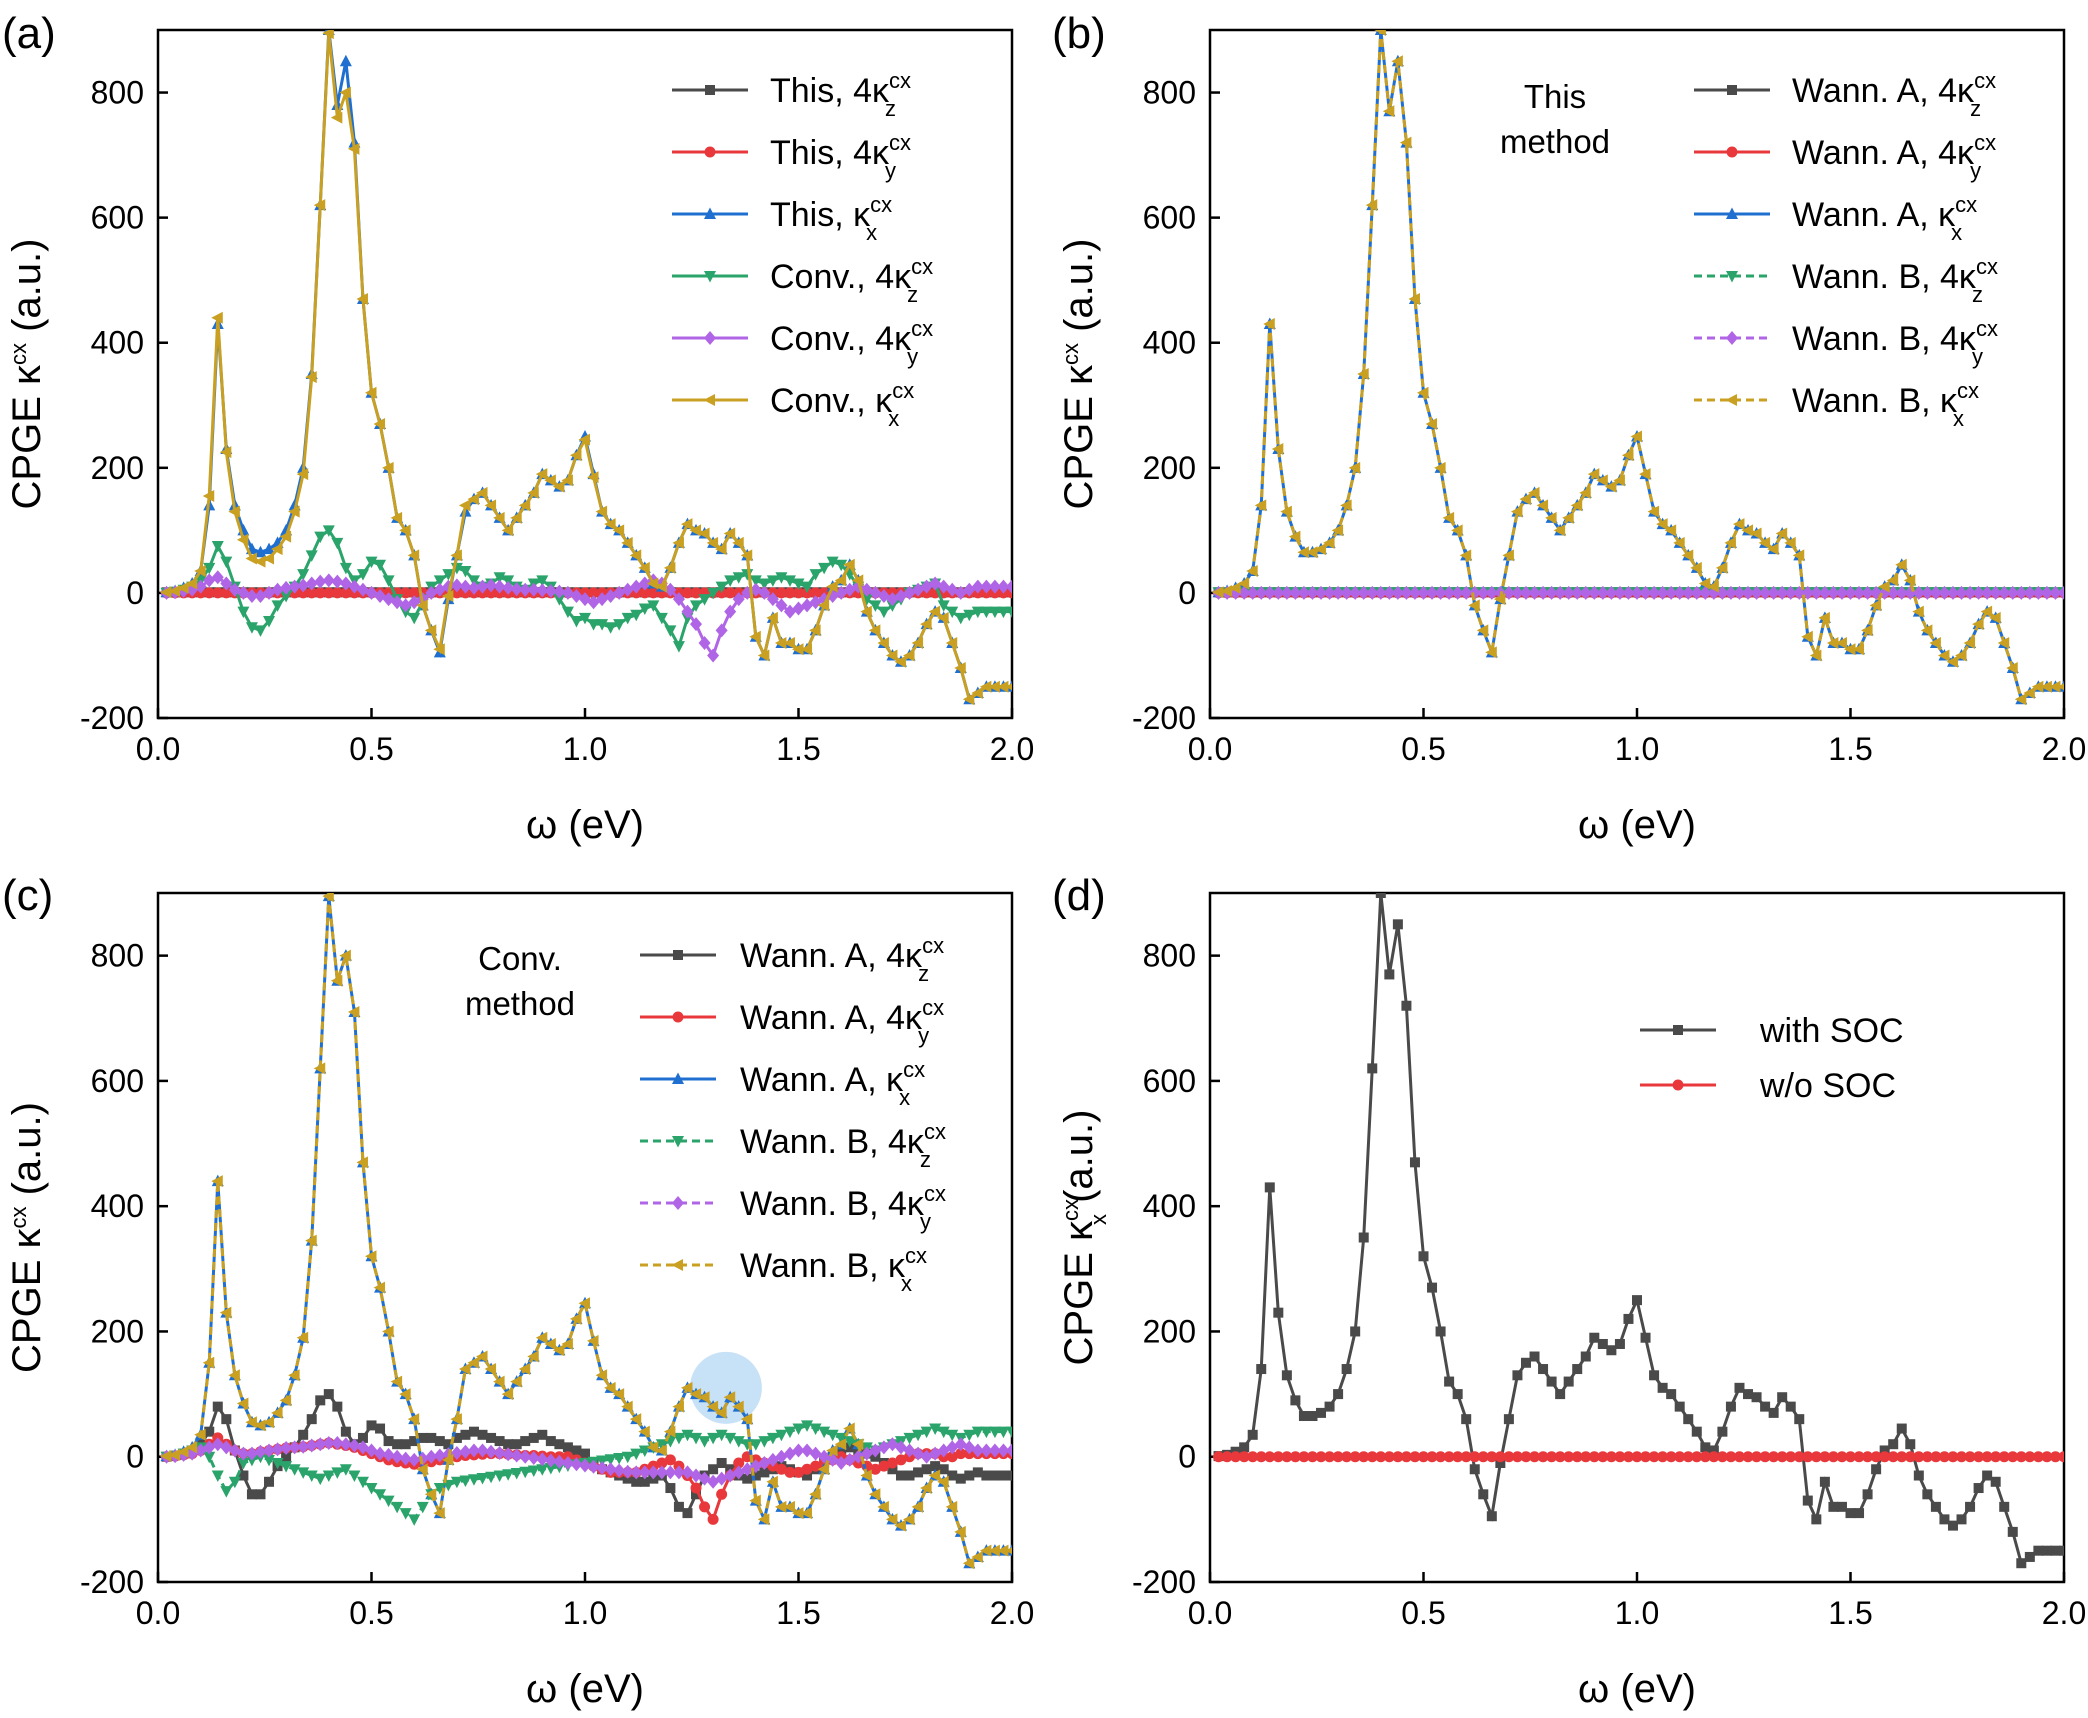  I want to click on y-tick-label: 800, so click(117, 956).